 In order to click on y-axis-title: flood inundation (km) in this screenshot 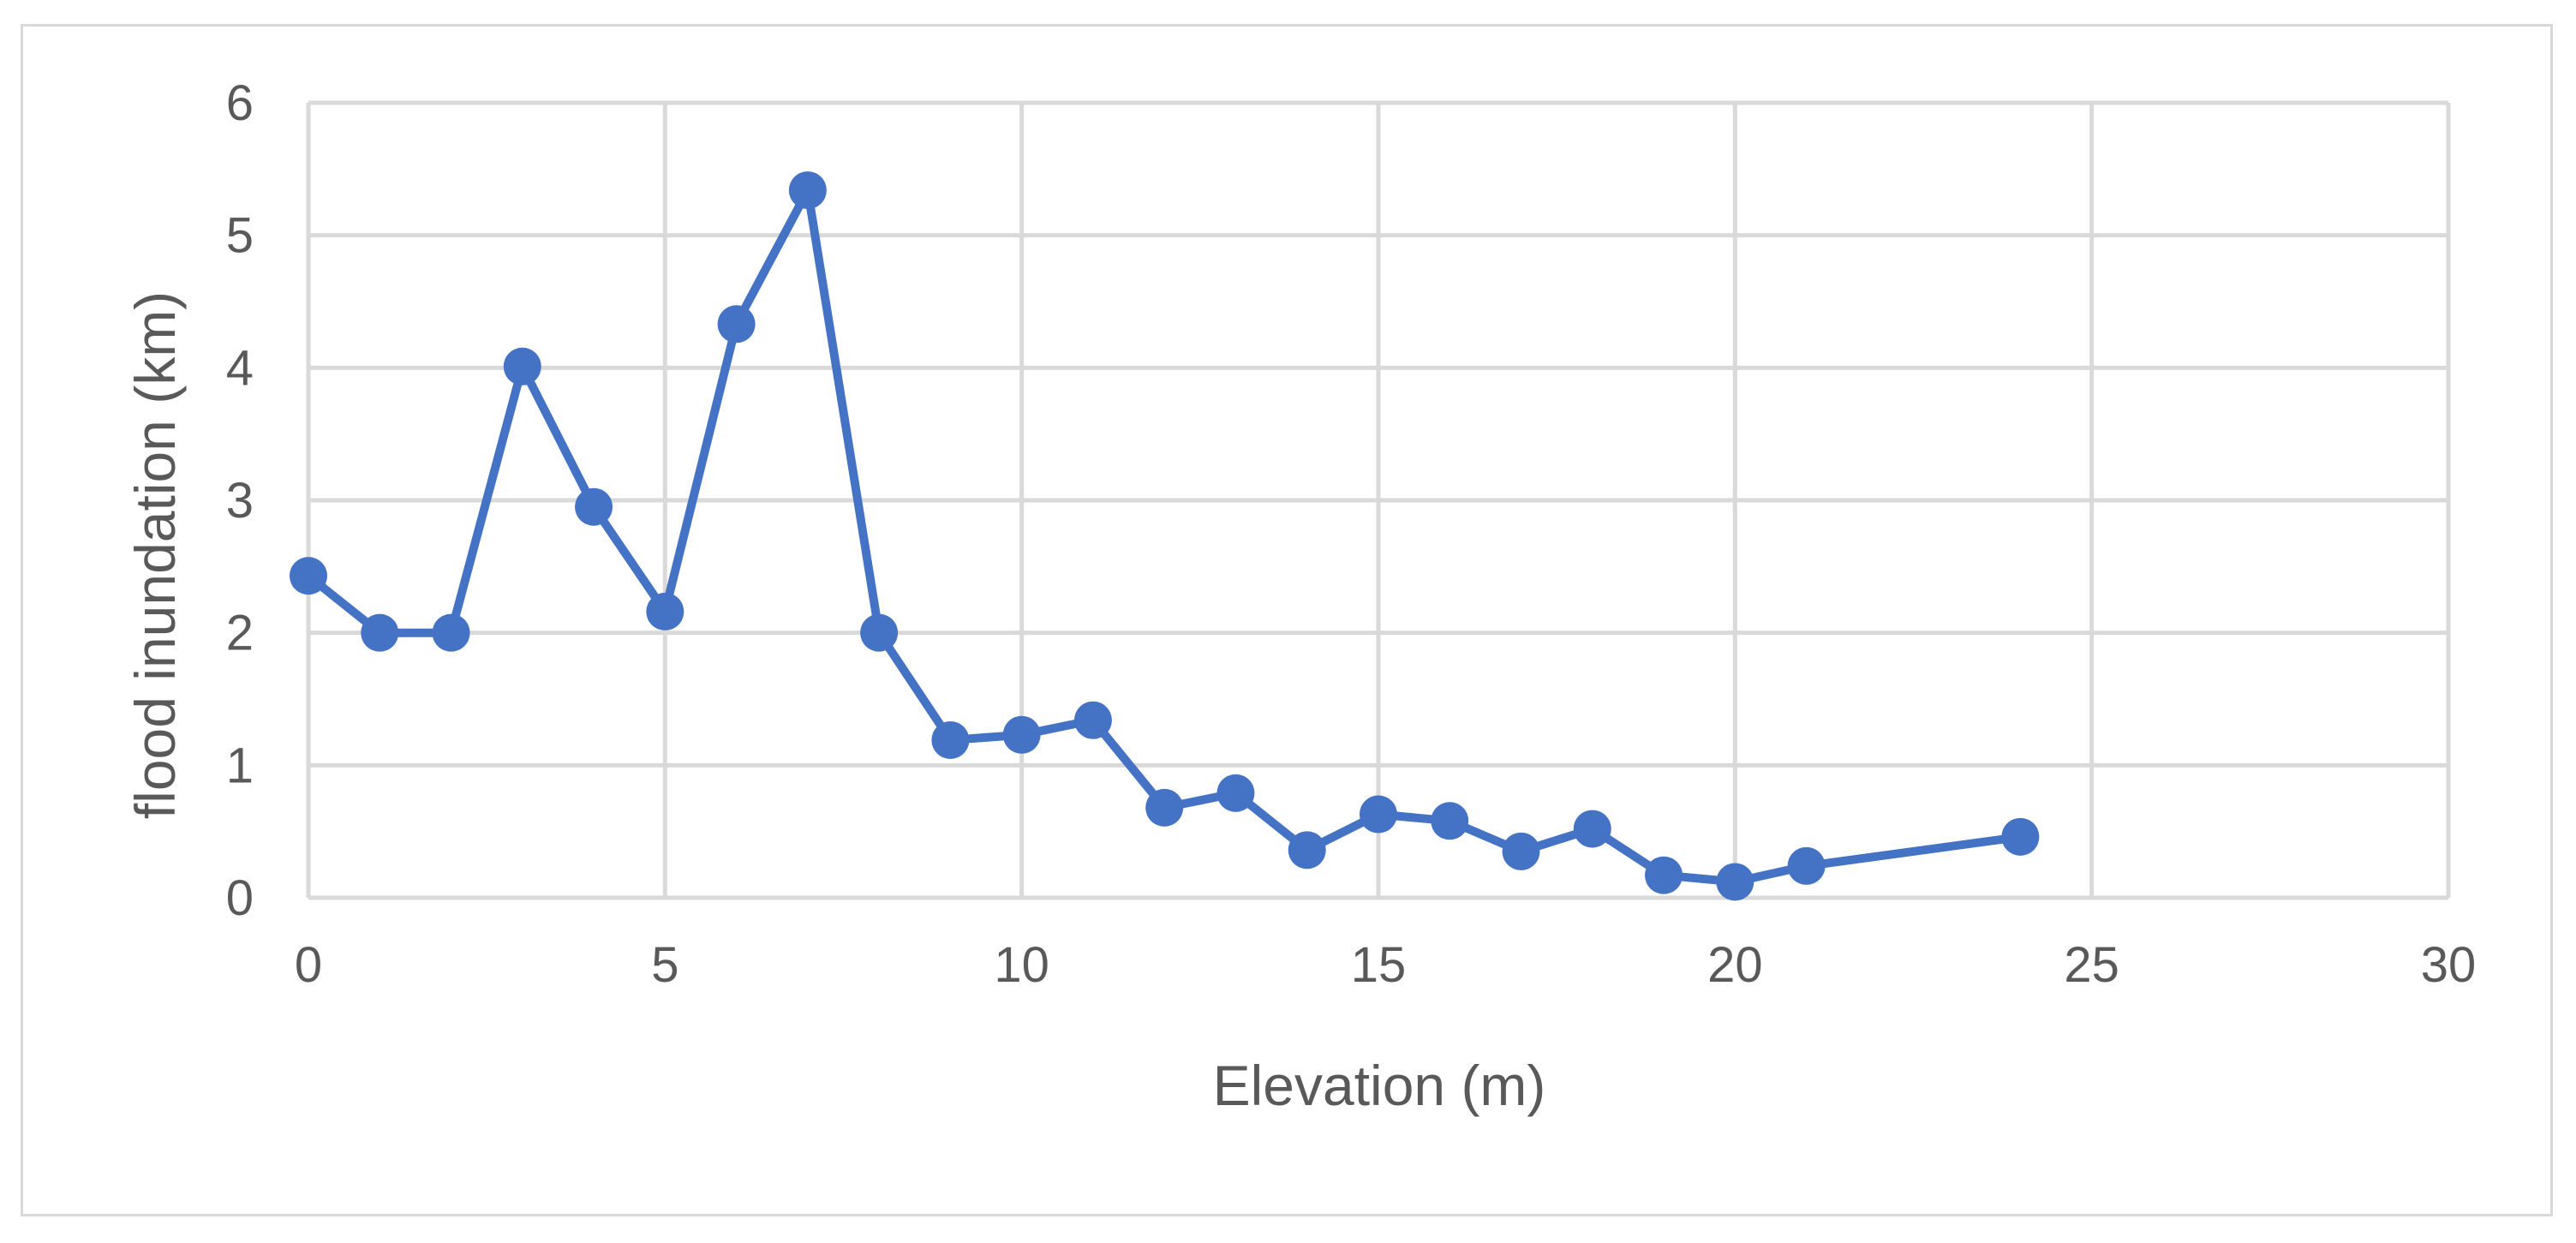, I will do `click(155, 555)`.